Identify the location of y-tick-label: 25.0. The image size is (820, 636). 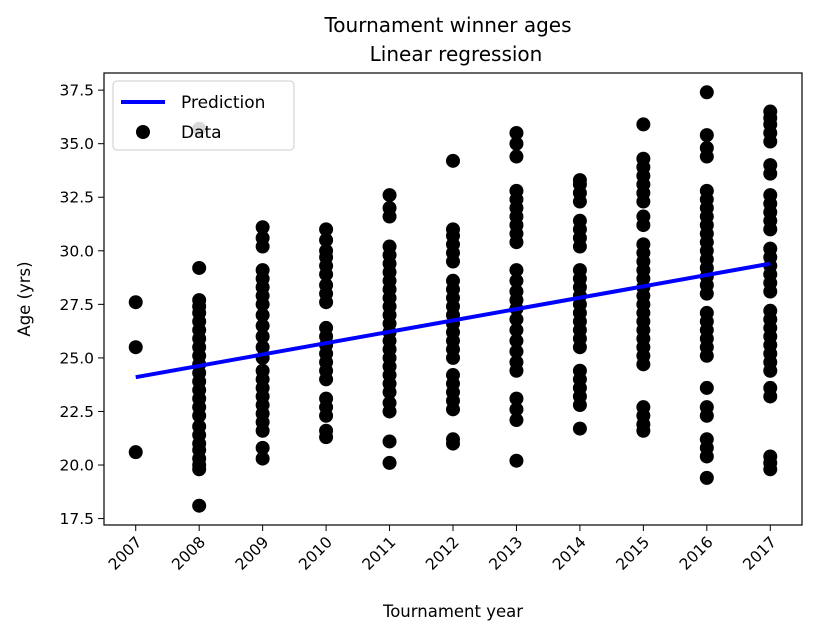
(76, 358).